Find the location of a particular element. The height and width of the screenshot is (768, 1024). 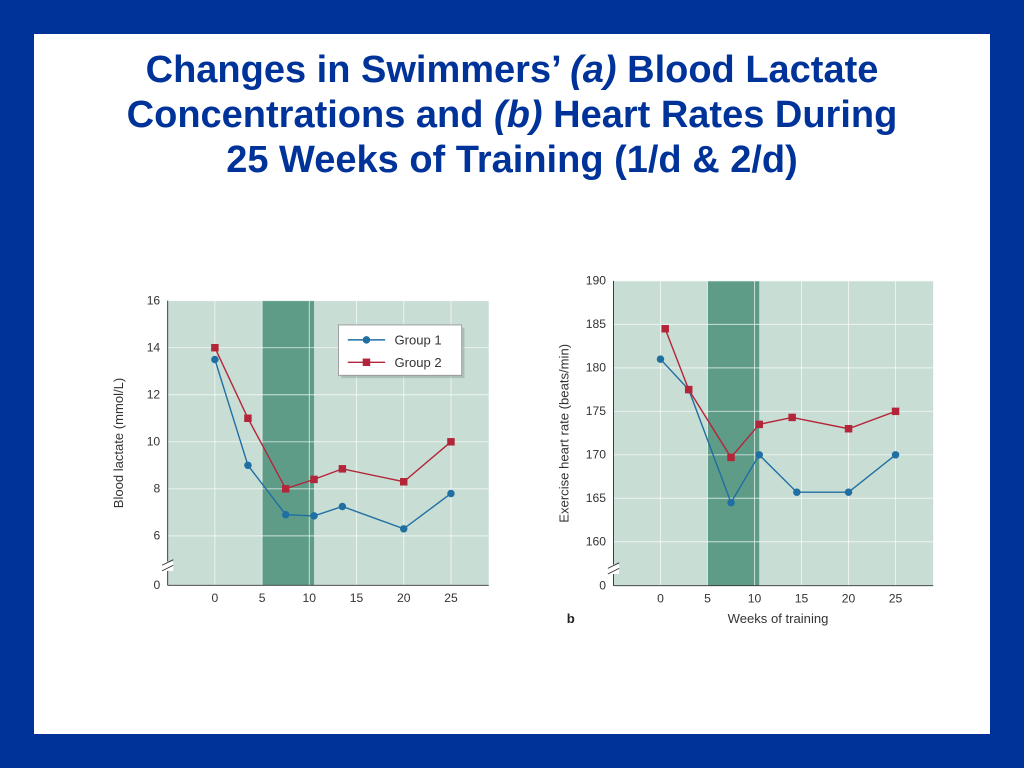

y-tick-label: 16 is located at coordinates (154, 300).